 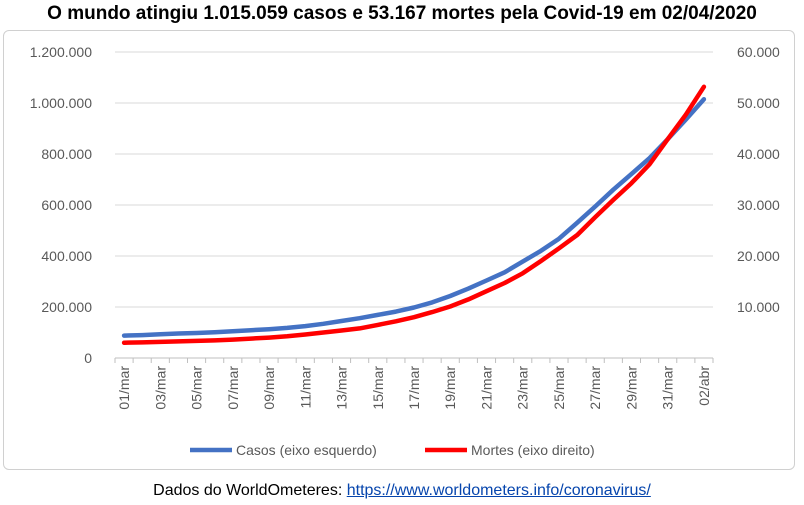 I want to click on legend-label: Casos (eixo esquerdo), so click(x=306, y=450).